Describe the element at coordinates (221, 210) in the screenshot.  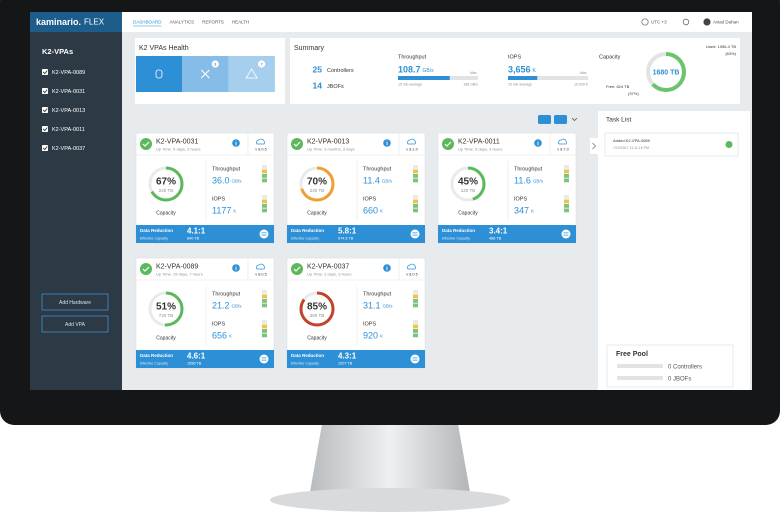
I see `iops-value: 1177` at that location.